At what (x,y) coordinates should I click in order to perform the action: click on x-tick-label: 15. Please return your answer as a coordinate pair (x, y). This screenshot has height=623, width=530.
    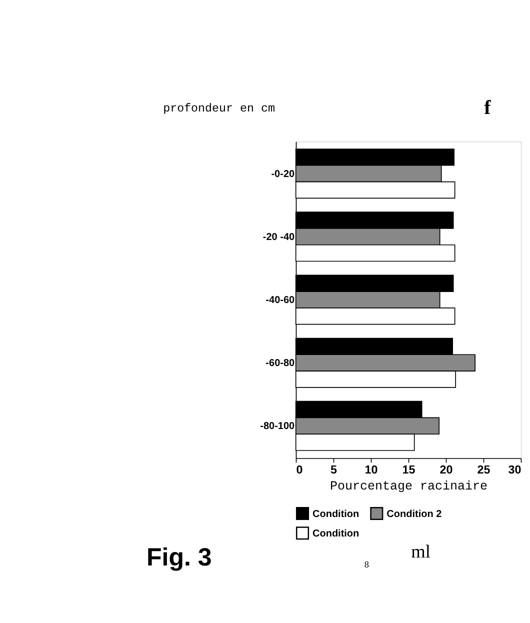
    Looking at the image, I should click on (409, 470).